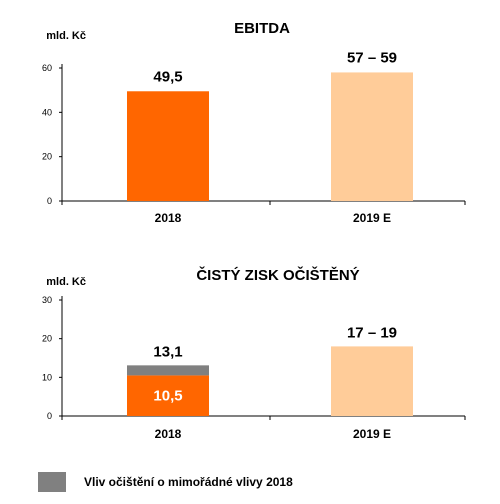 The image size is (500, 504). Describe the element at coordinates (47, 377) in the screenshot. I see `y-tick-label: 10` at that location.